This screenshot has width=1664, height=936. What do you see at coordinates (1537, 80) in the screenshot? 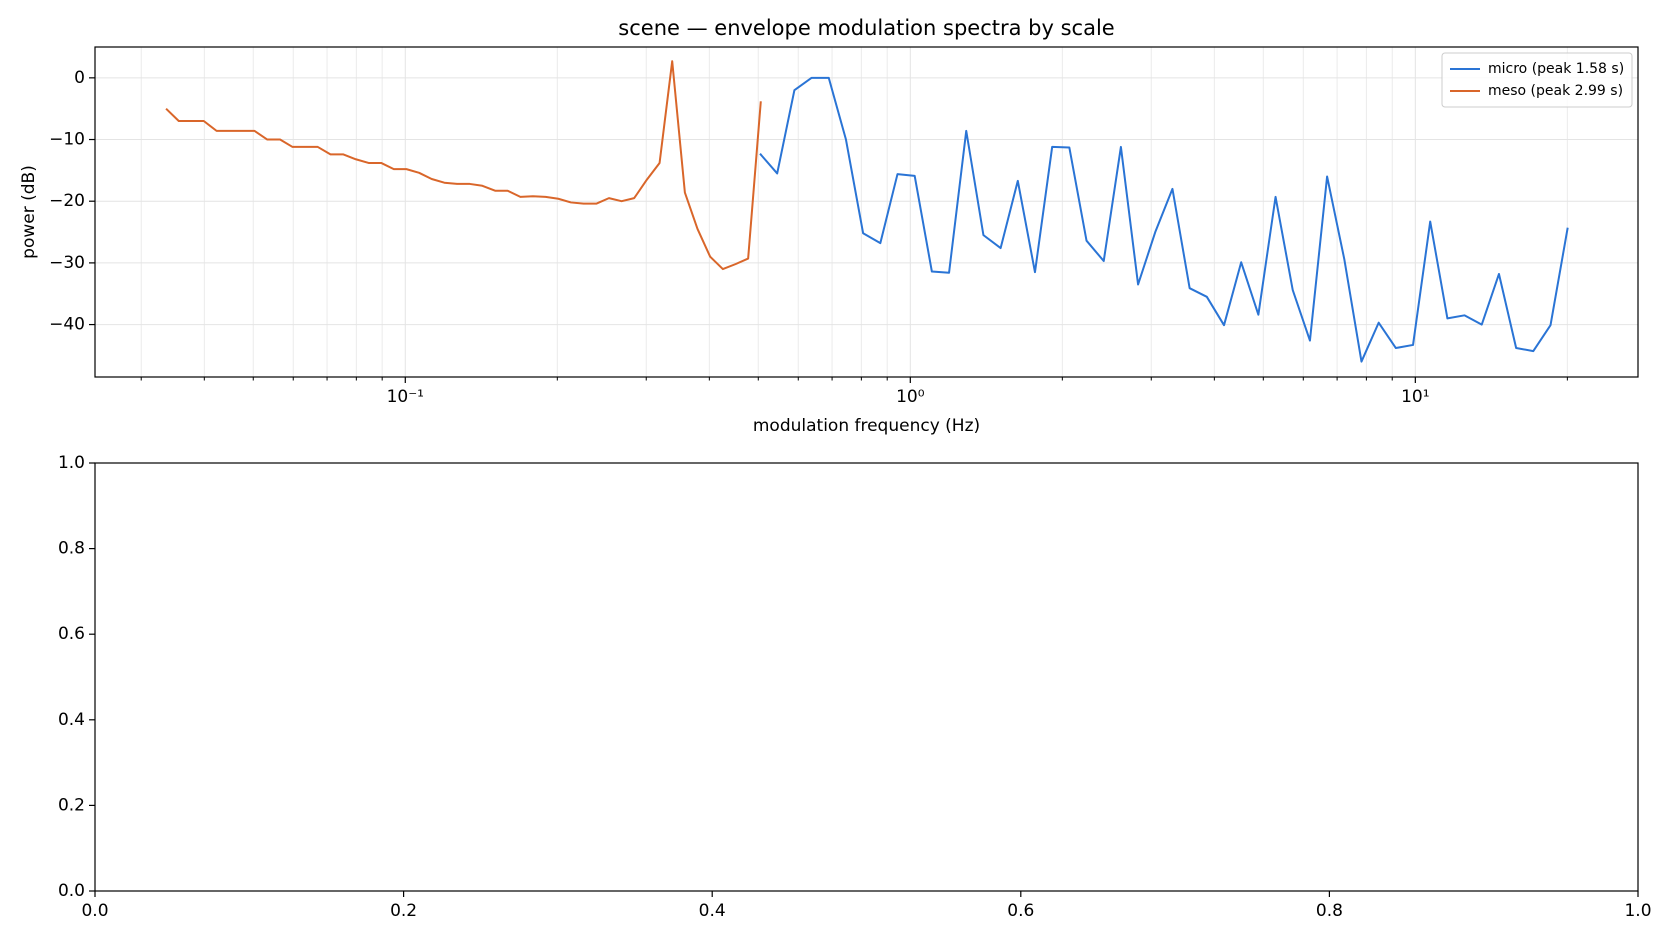
I see `legend-box` at bounding box center [1537, 80].